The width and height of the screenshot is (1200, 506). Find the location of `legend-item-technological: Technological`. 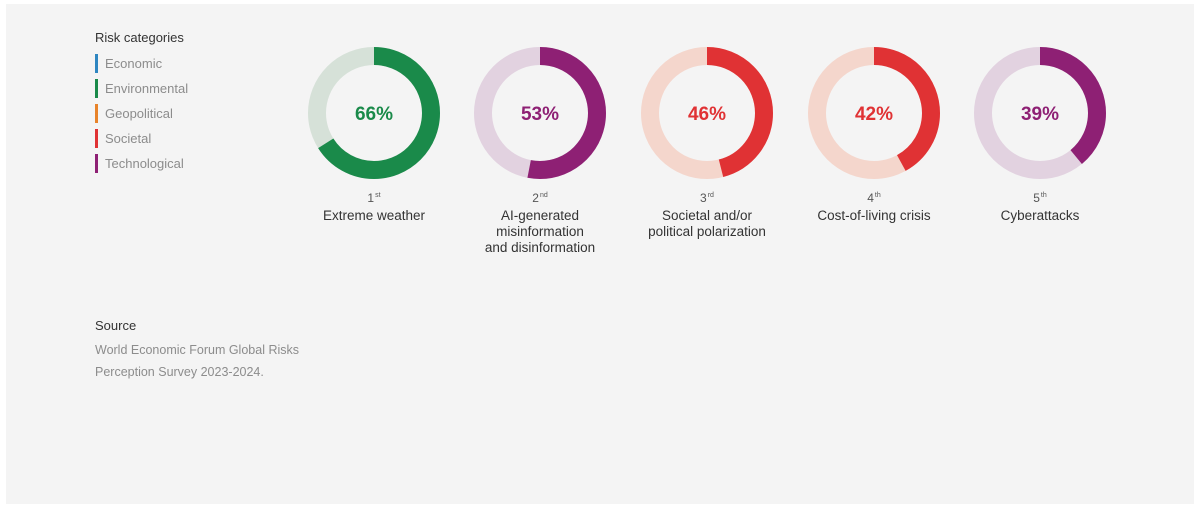

legend-item-technological: Technological is located at coordinates (141, 163).